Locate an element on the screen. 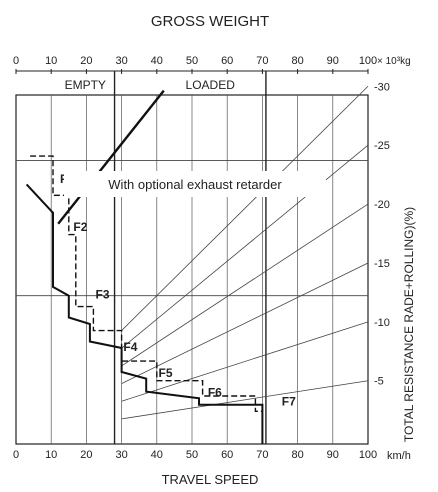 The width and height of the screenshot is (438, 492). top-tick-label: 70 is located at coordinates (262, 61).